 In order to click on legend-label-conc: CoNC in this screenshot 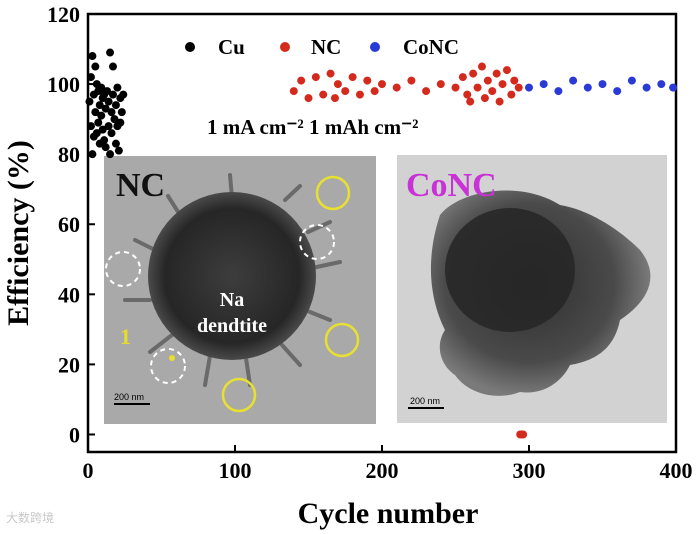, I will do `click(431, 47)`.